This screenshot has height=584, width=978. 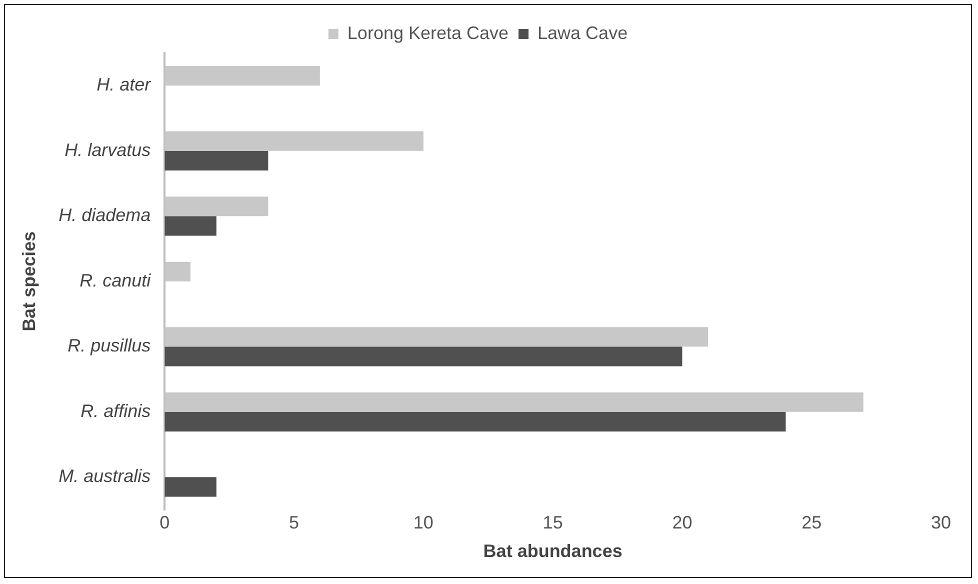 I want to click on x-tick-label: 30, so click(x=941, y=522).